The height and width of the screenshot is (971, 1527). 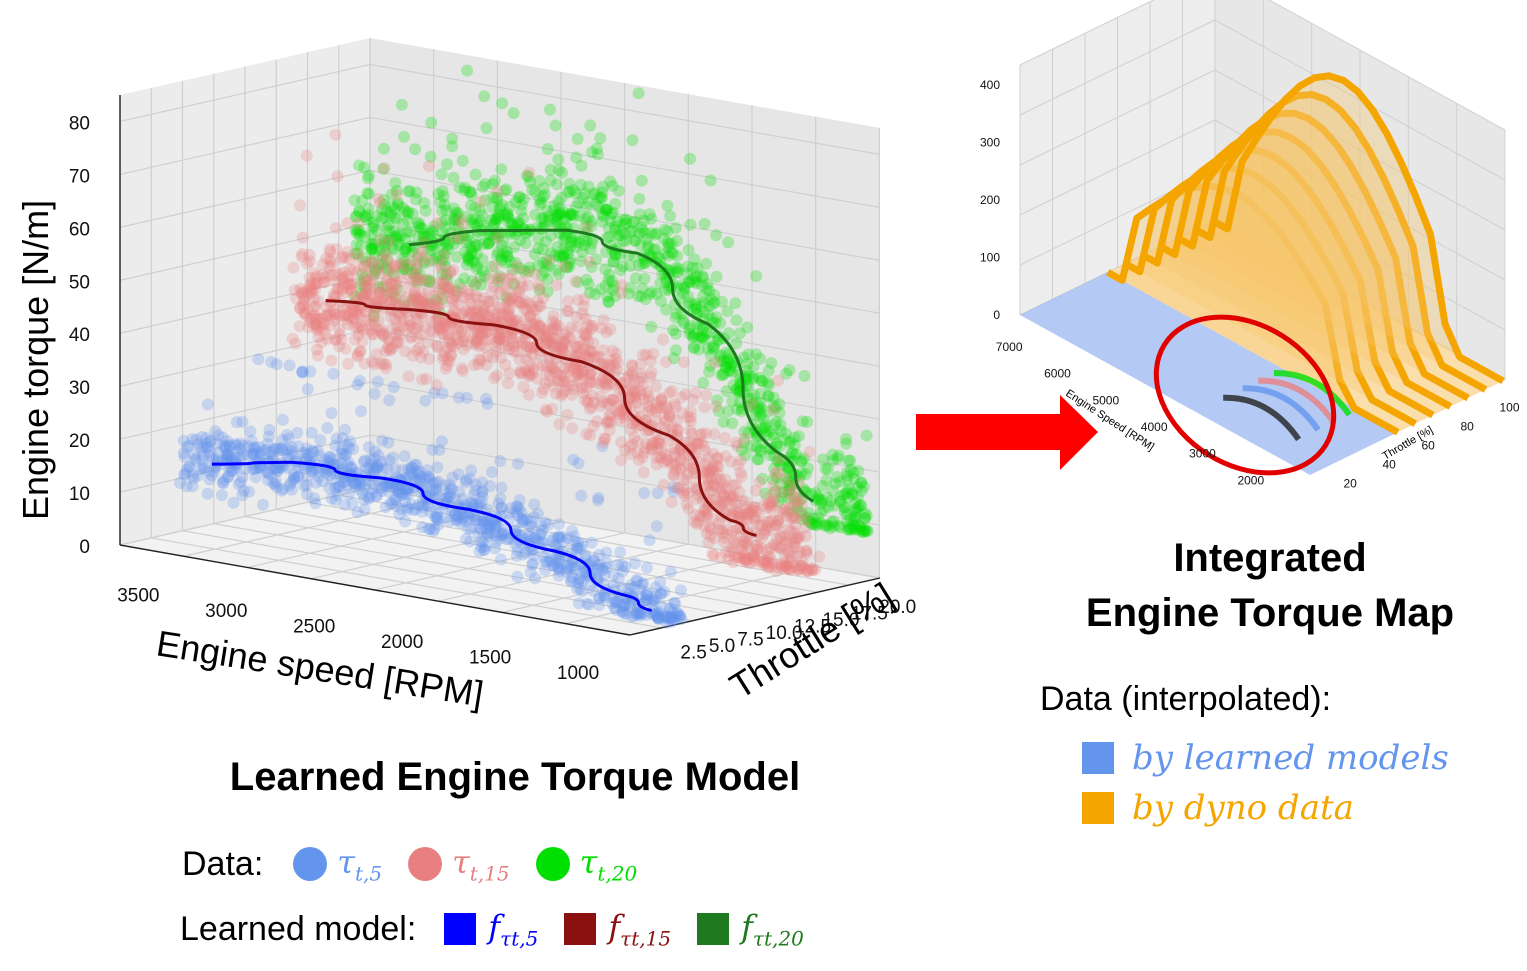 I want to click on interp-swatch-dyno, so click(x=1098, y=808).